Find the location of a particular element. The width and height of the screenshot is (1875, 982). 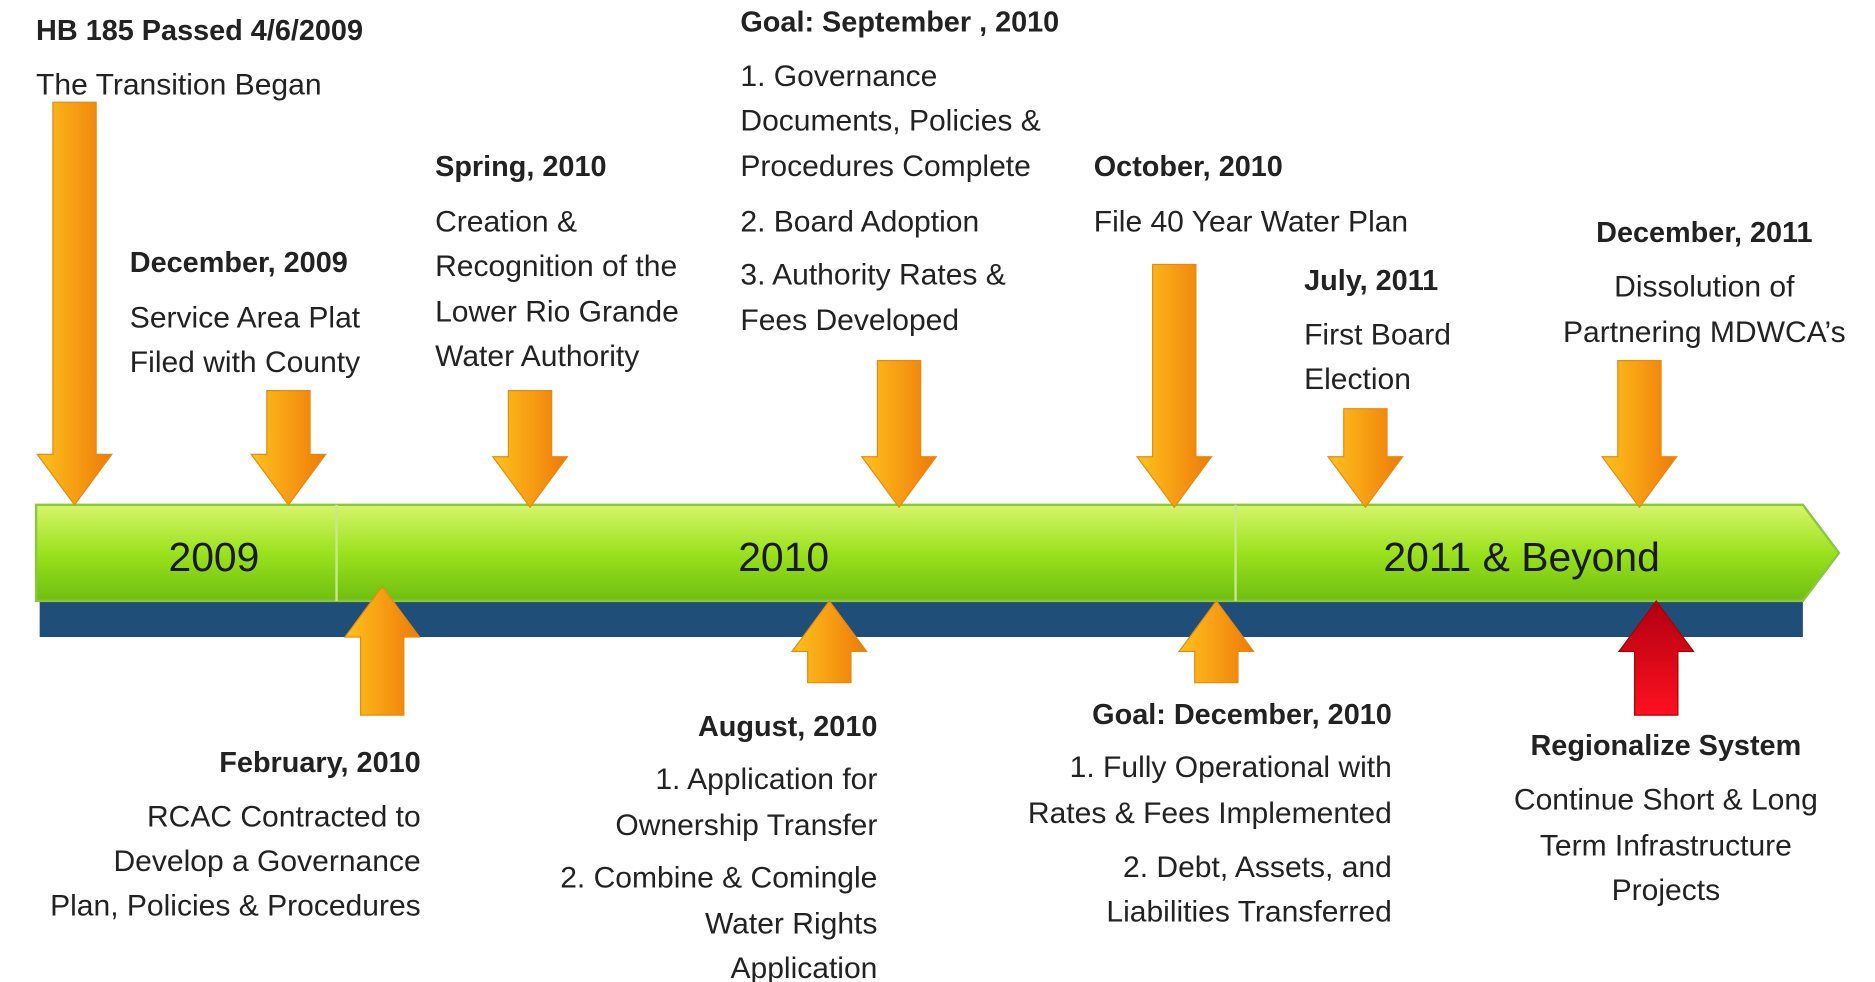

event-text: Lower Rio Grande is located at coordinates (557, 312).